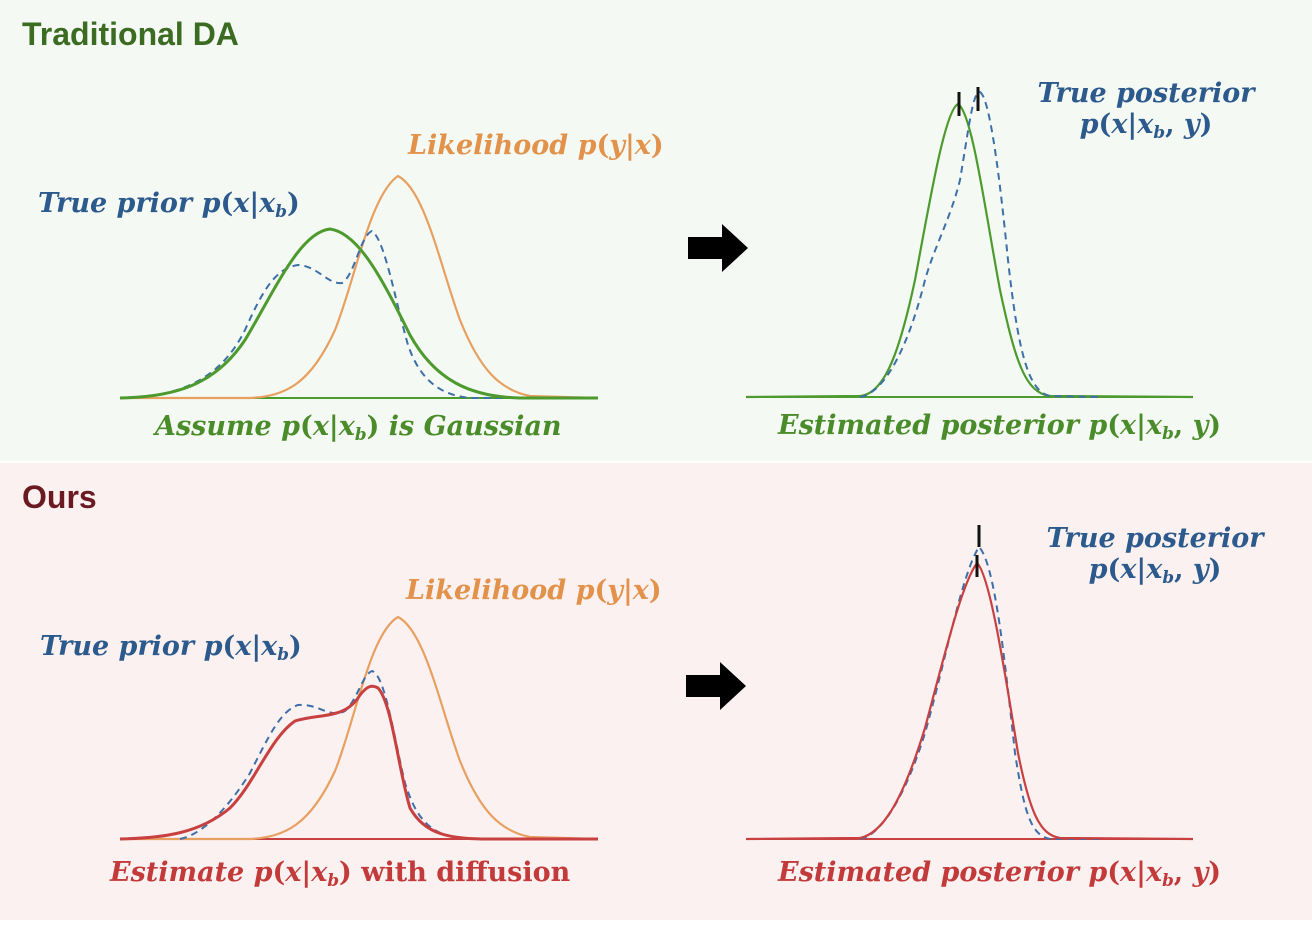  What do you see at coordinates (358, 428) in the screenshot?
I see `assume-gaussian-label: Assume p(x|xb) is Gaussian` at bounding box center [358, 428].